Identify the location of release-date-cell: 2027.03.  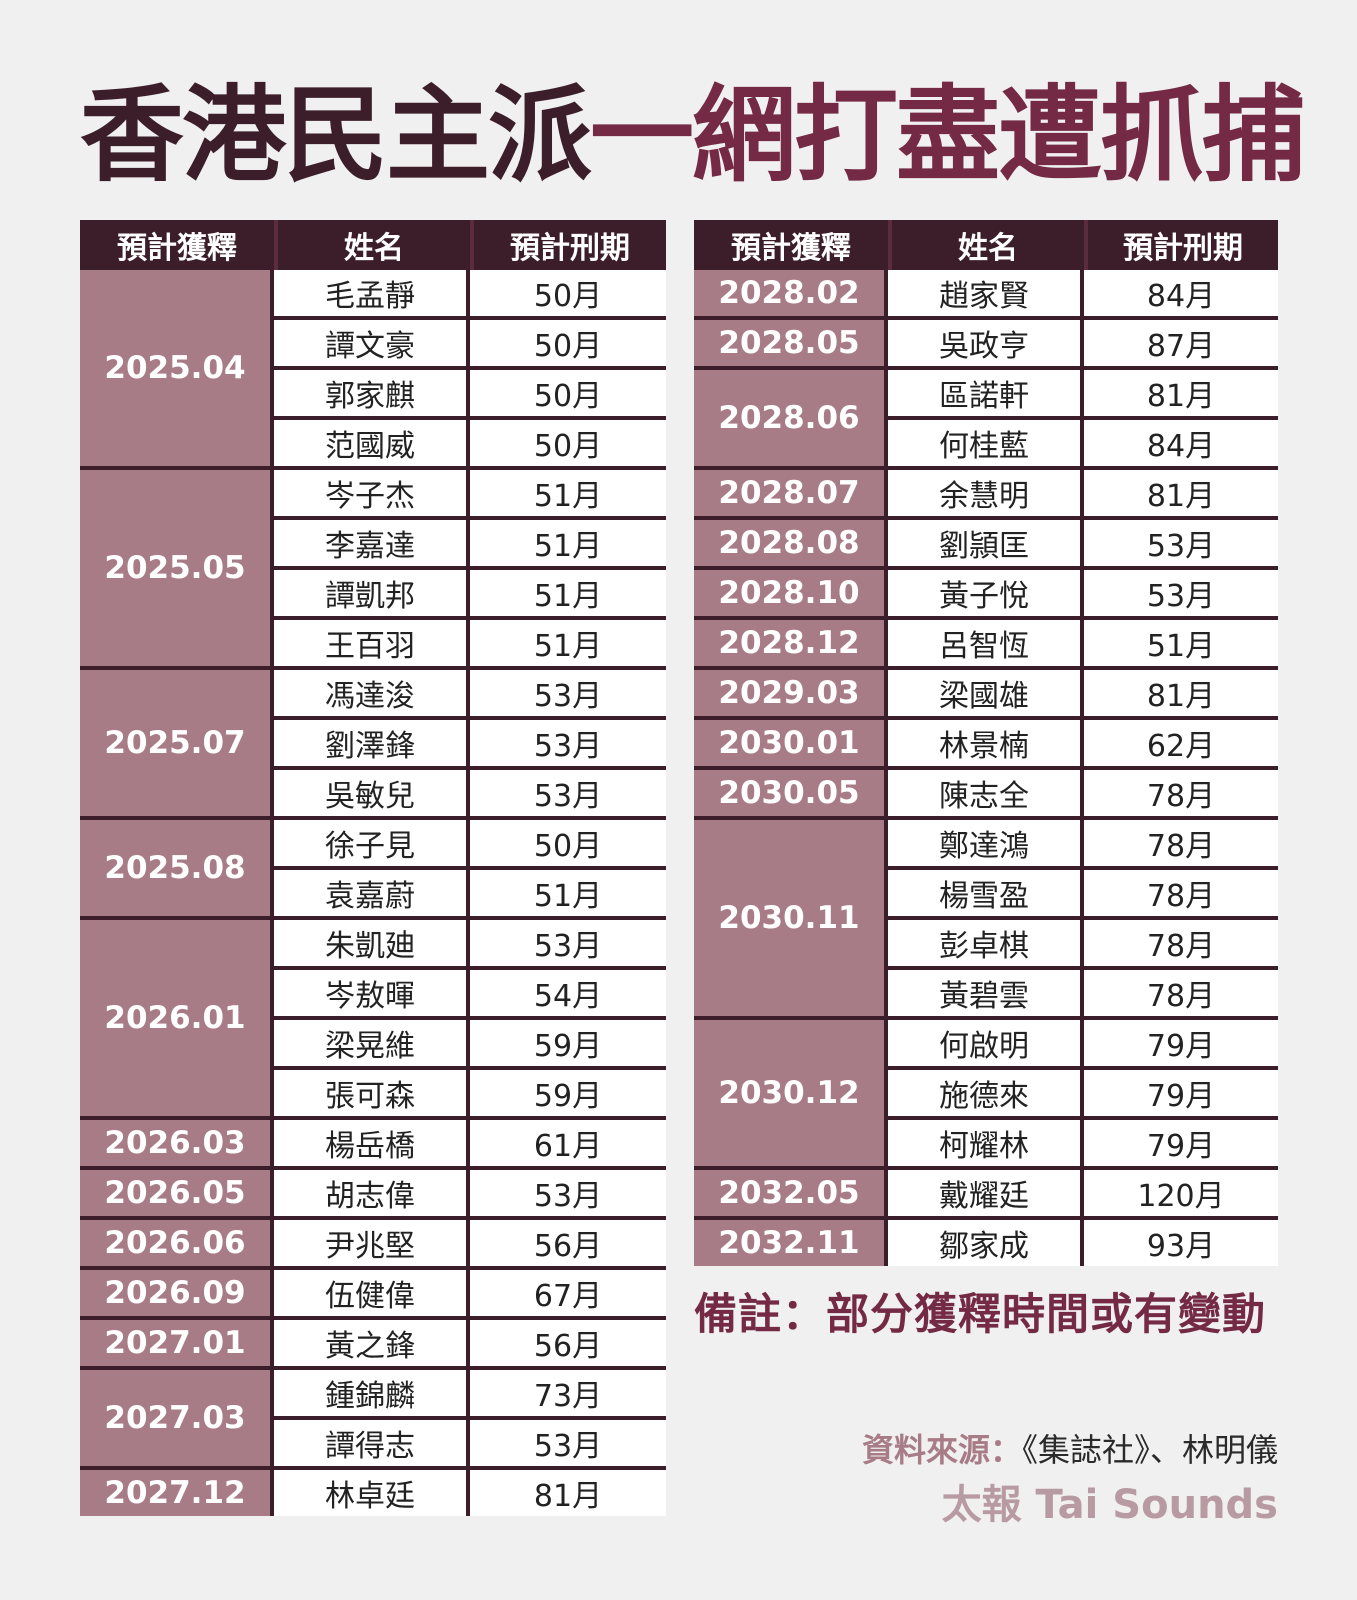
(177, 1420).